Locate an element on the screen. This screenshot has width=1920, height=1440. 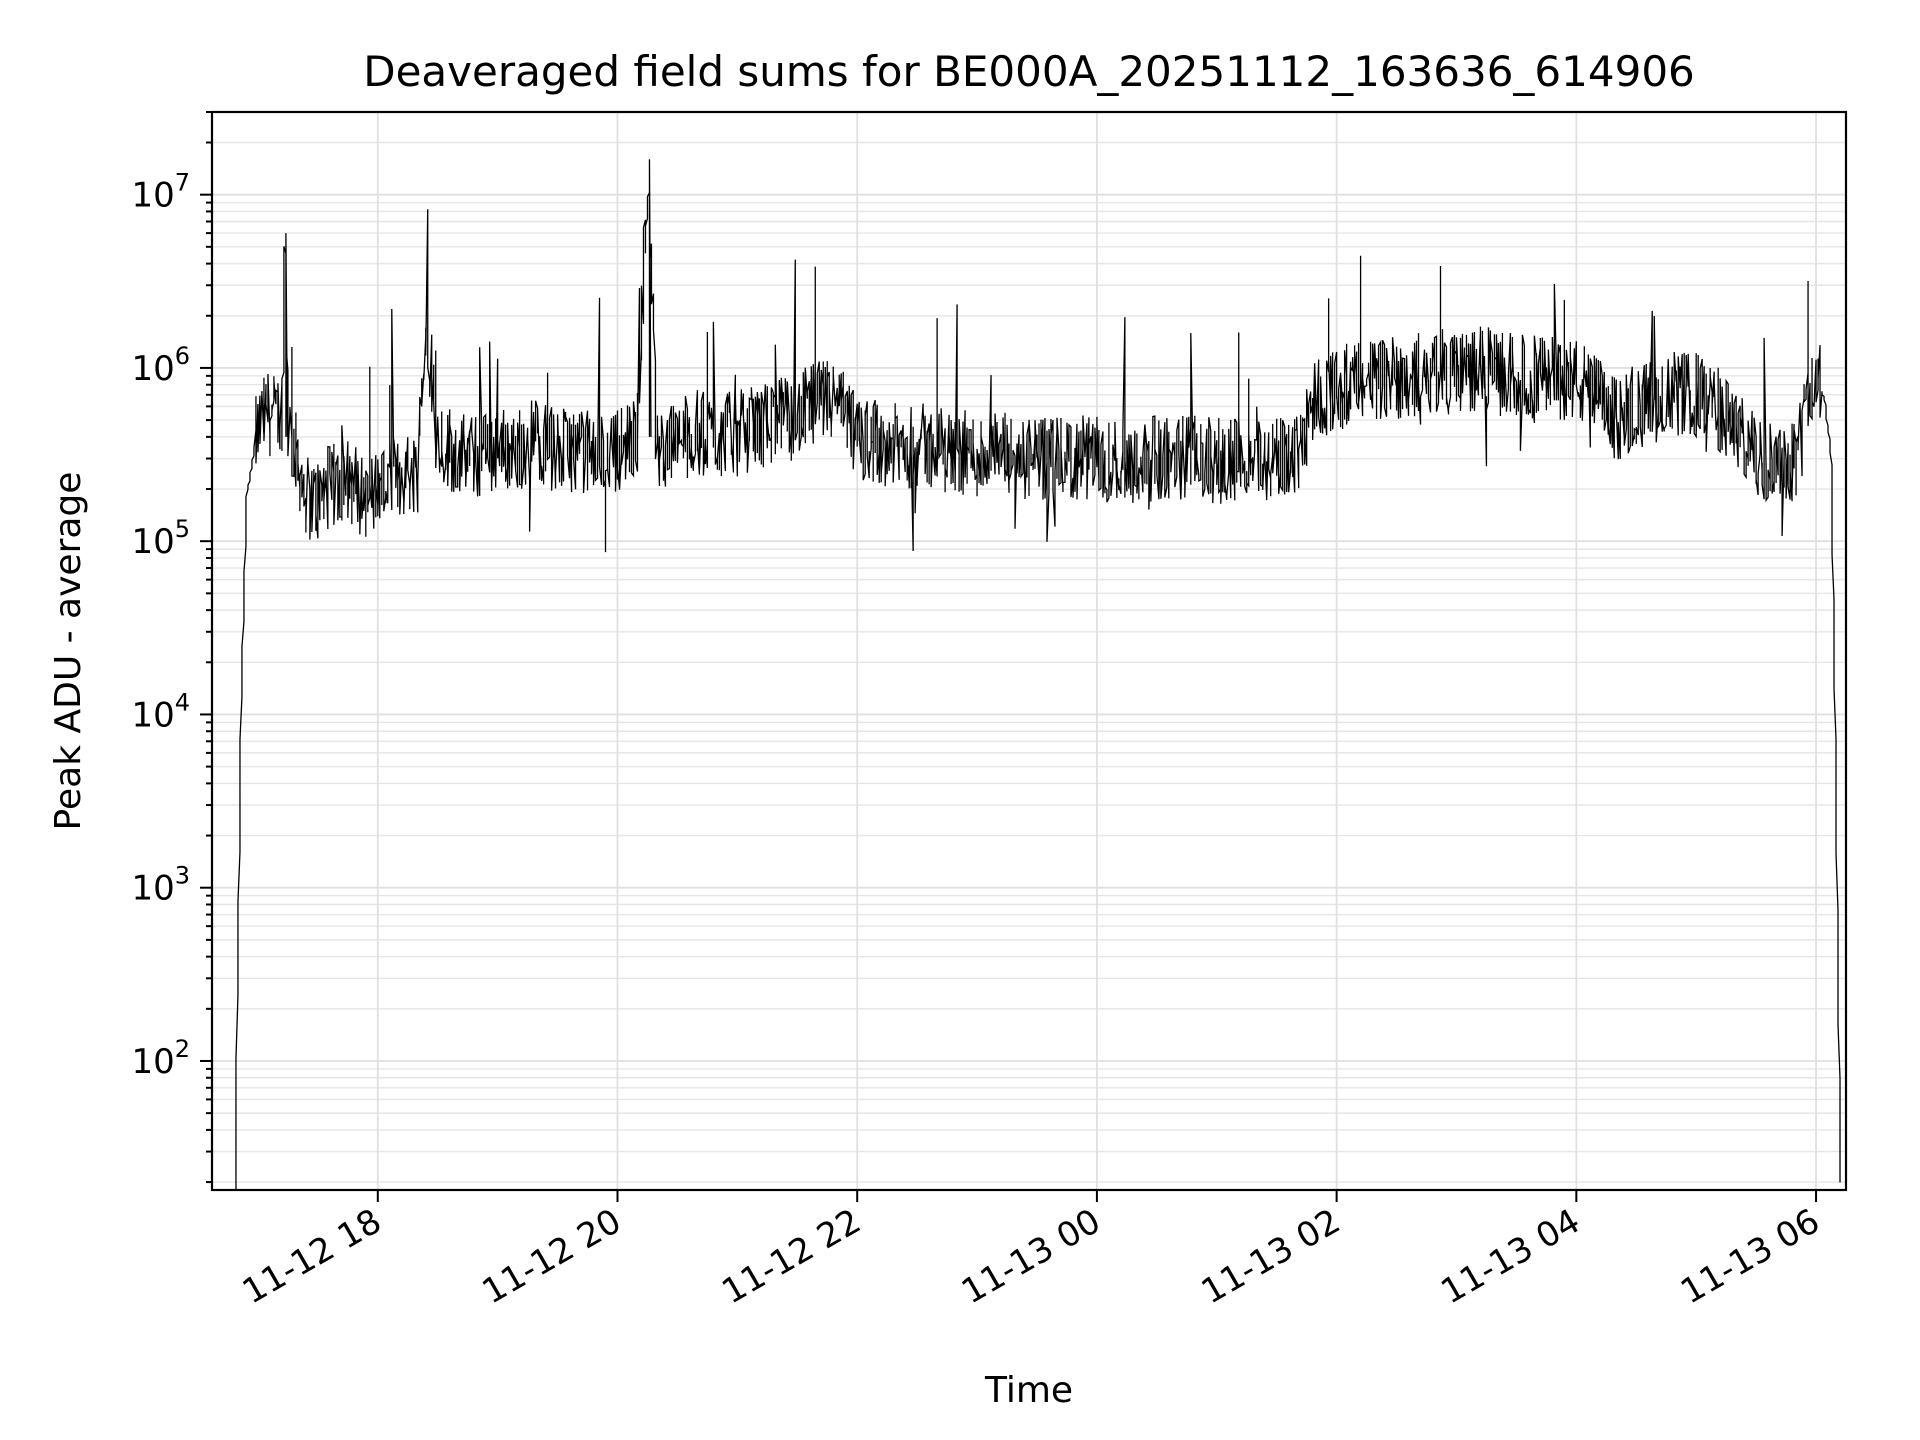
y-tick-label: 10⁵ is located at coordinates (160, 538).